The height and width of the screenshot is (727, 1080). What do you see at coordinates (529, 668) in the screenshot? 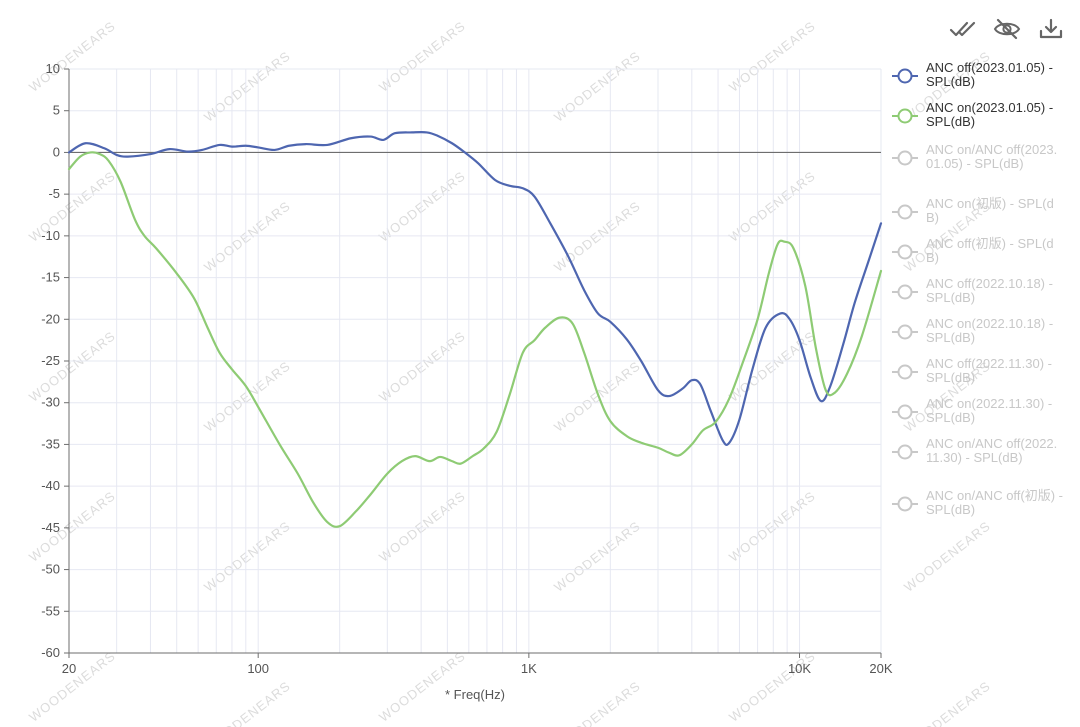
I see `x-tick-label: 1K` at bounding box center [529, 668].